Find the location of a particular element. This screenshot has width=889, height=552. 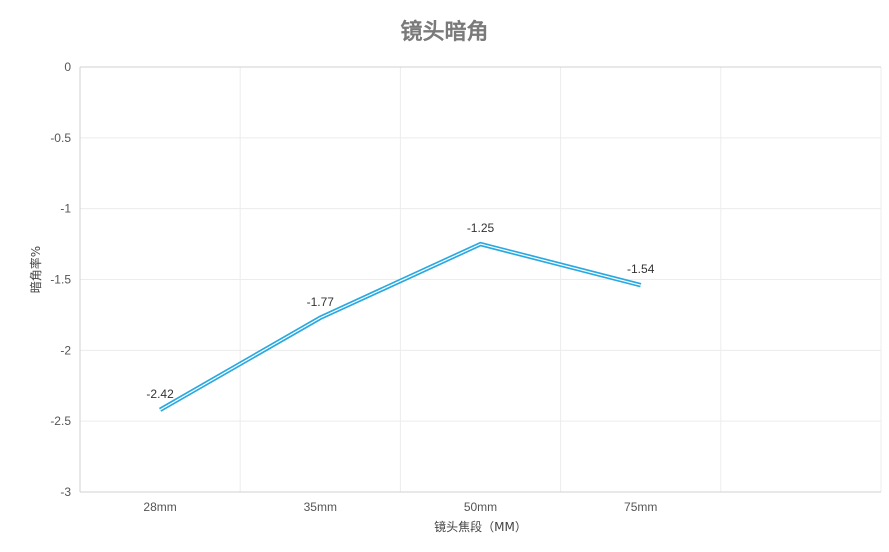

data-label: -1.77 is located at coordinates (321, 302).